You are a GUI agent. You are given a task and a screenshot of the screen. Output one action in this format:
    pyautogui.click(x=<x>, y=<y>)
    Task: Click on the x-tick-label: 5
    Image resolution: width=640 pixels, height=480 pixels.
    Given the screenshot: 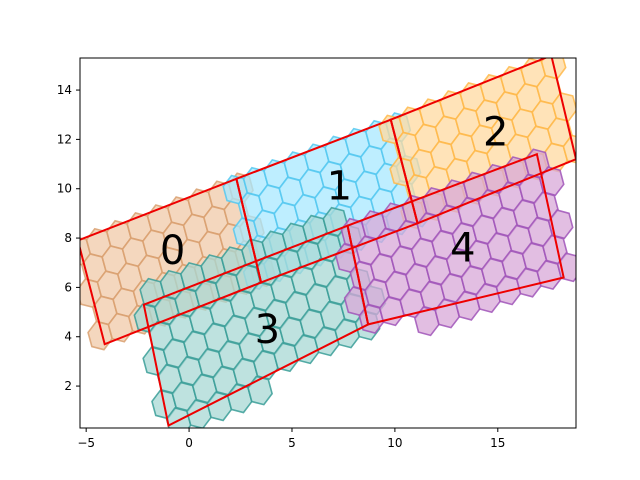 What is the action you would take?
    pyautogui.click(x=292, y=443)
    